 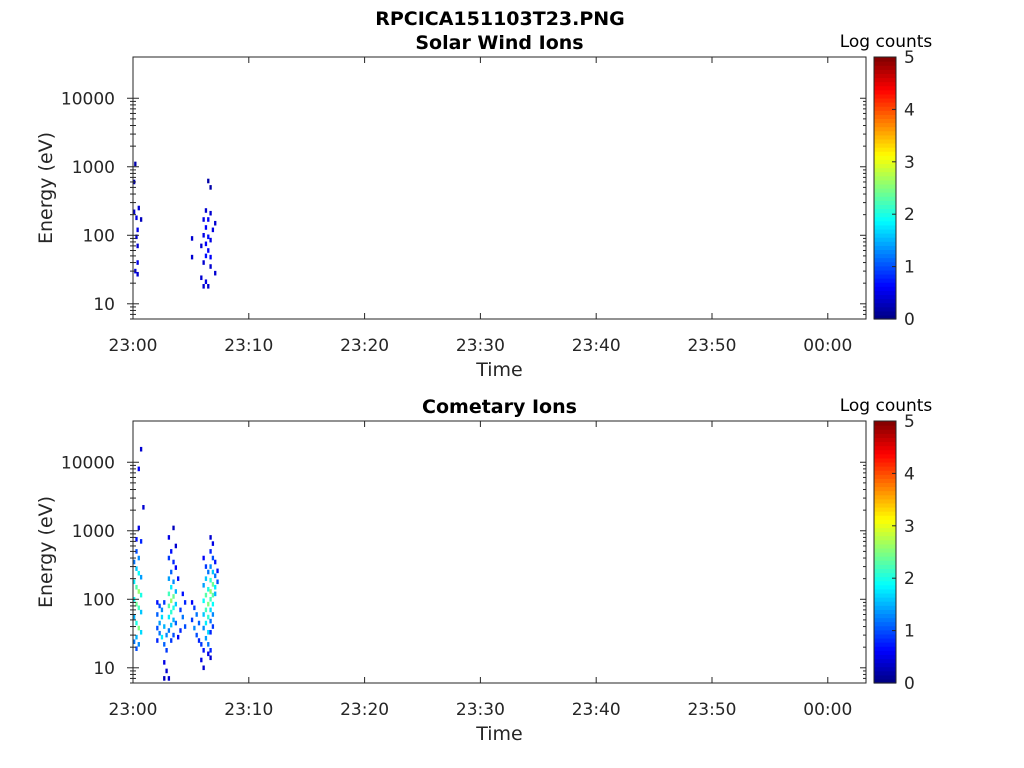 What do you see at coordinates (909, 684) in the screenshot?
I see `colorbar-tick-label: 0` at bounding box center [909, 684].